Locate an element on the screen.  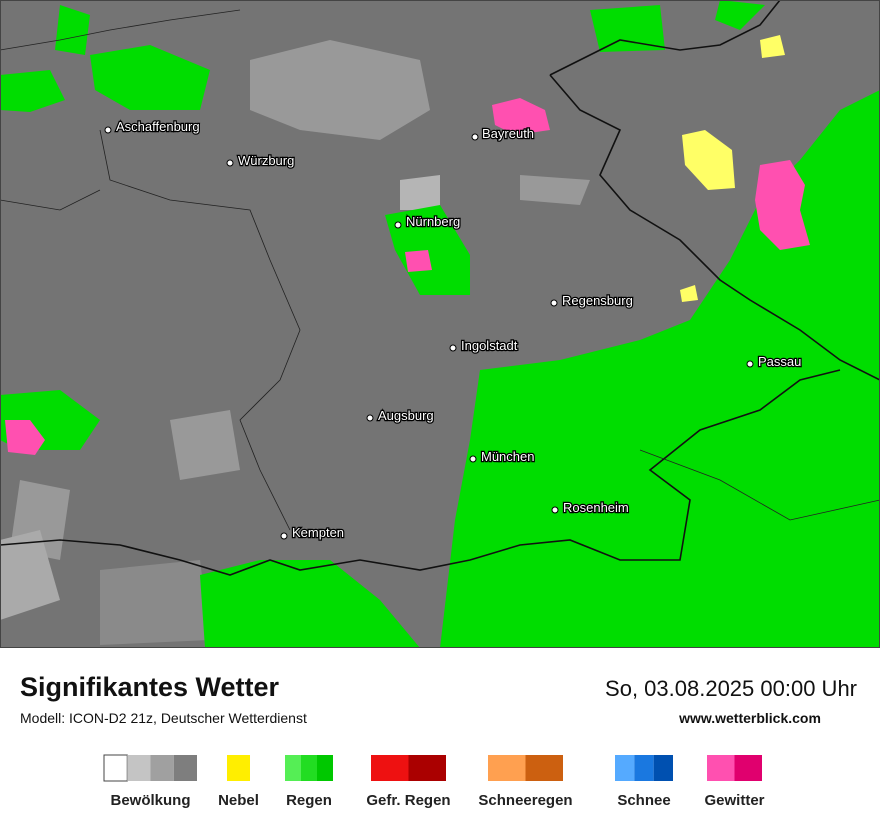
city-label: Nürnberg is located at coordinates (433, 221).